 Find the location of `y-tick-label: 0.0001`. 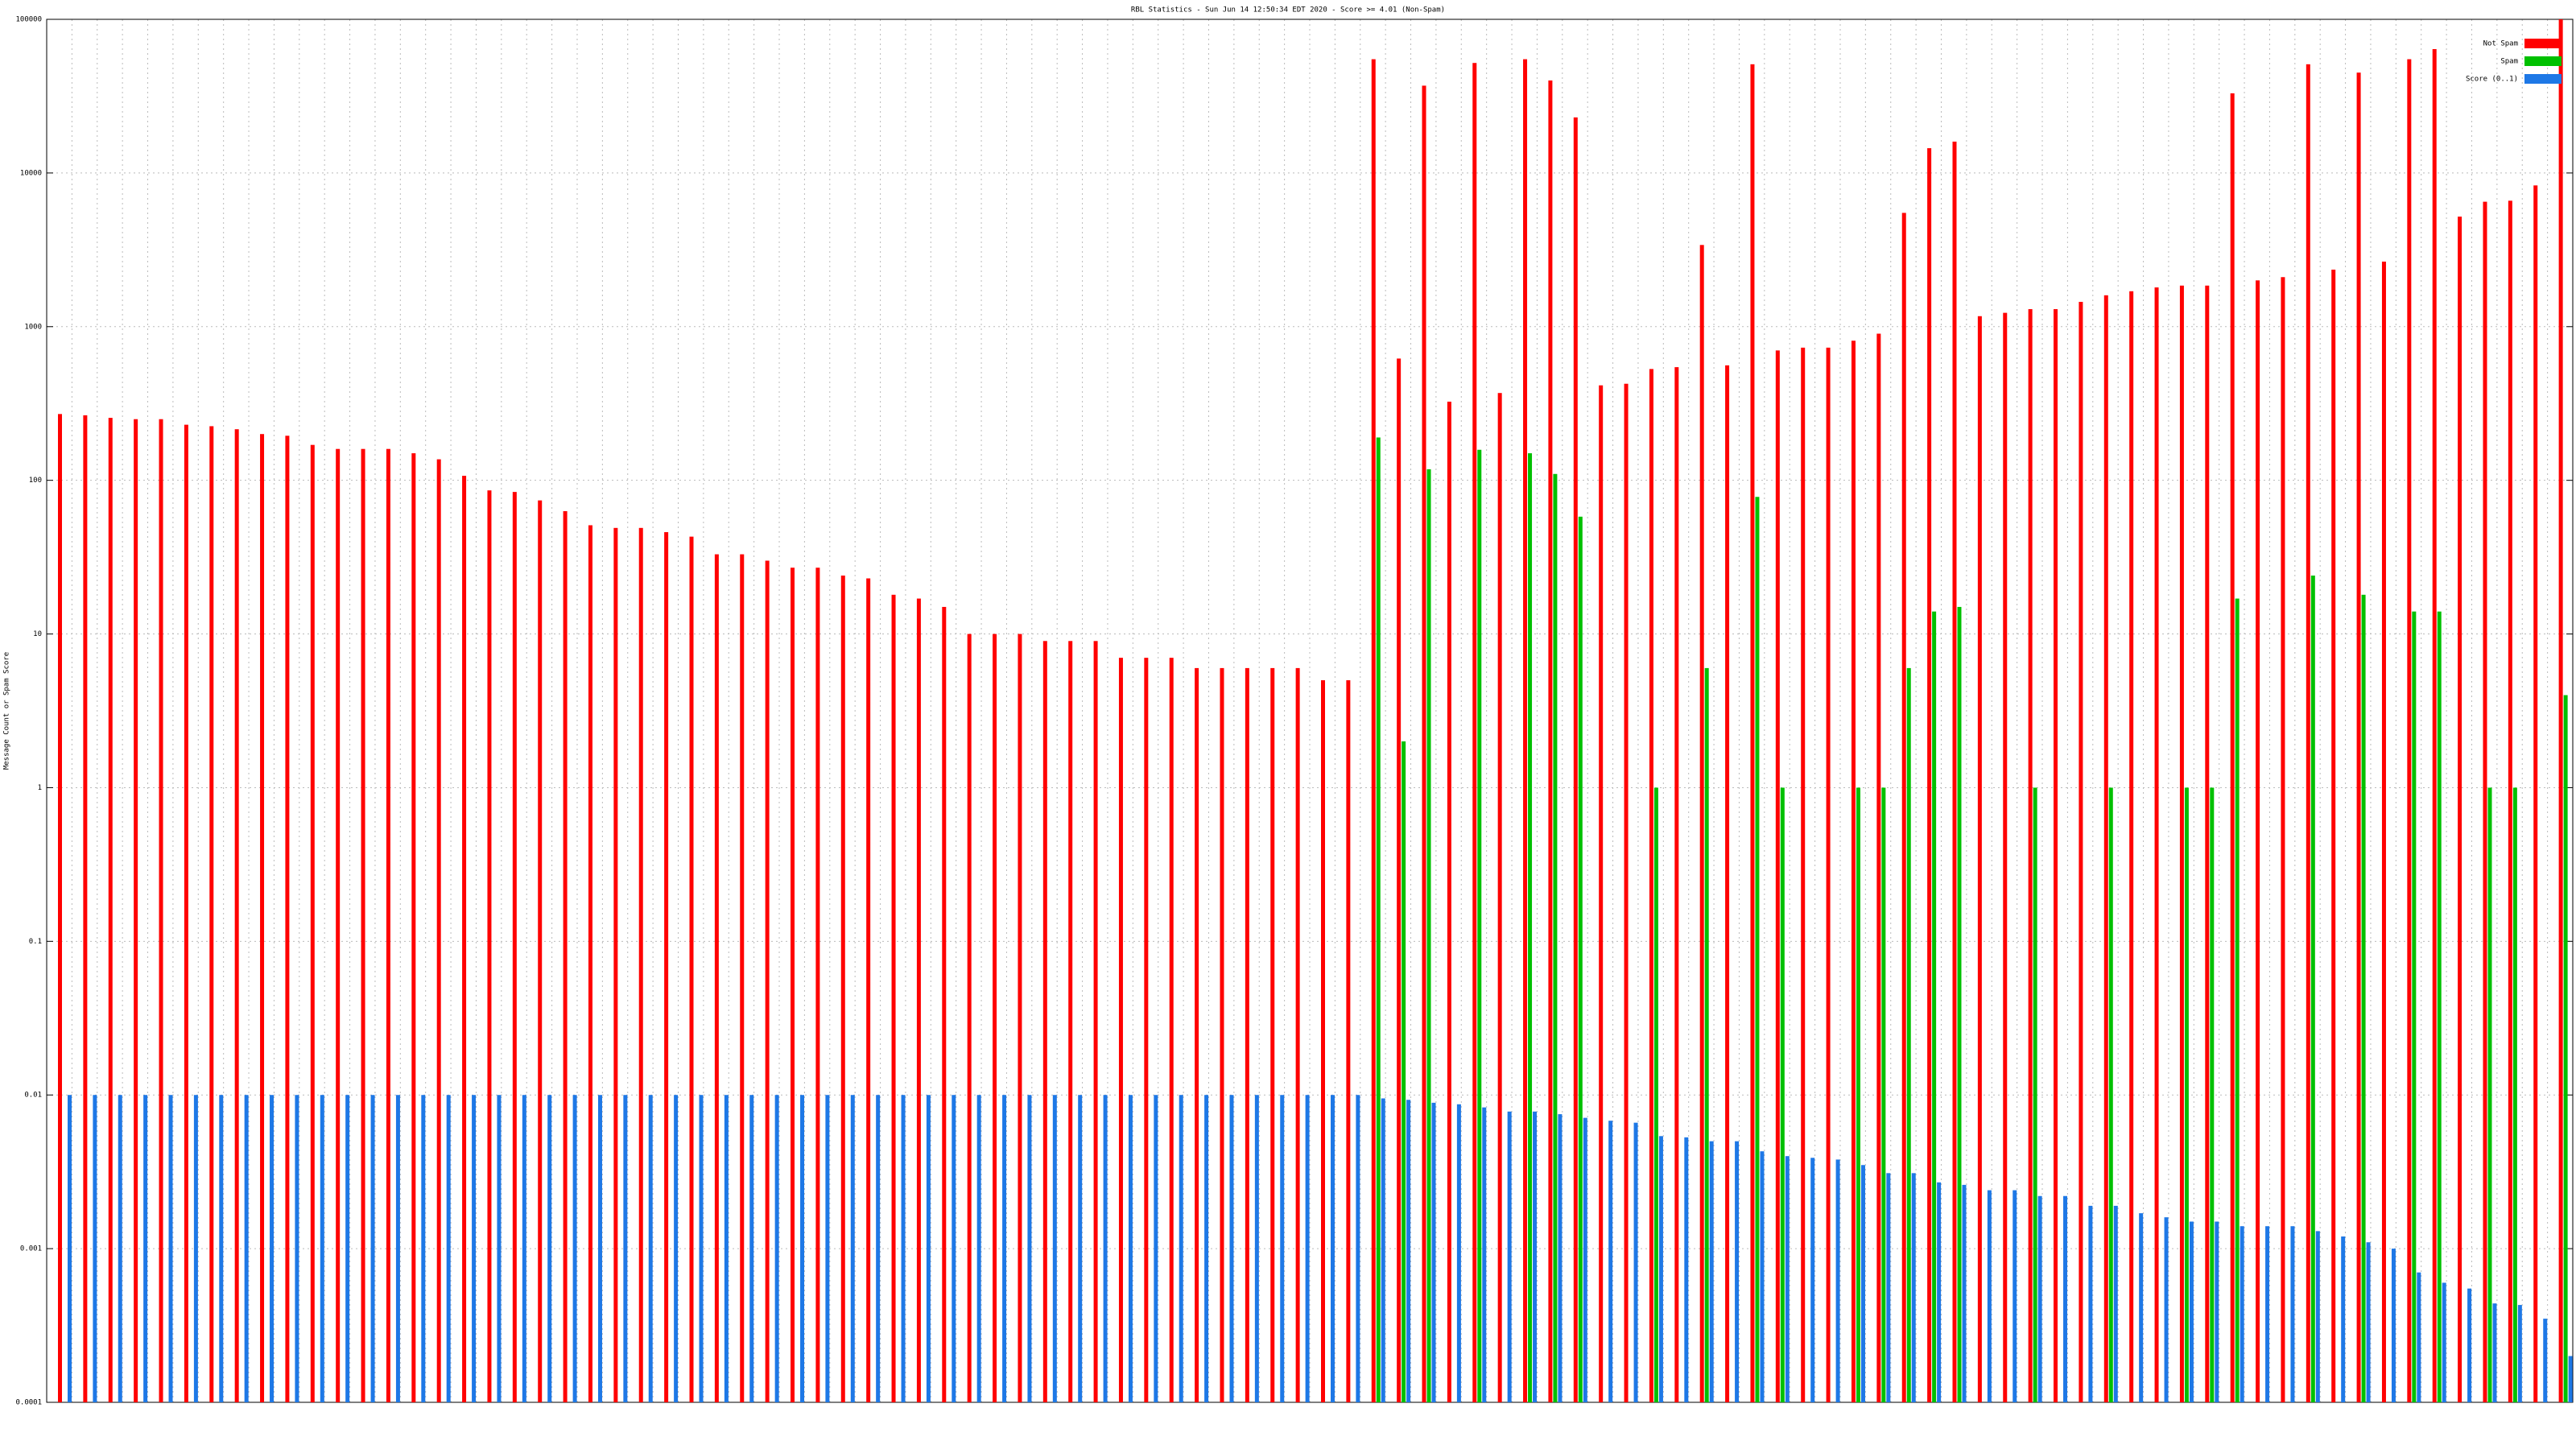

y-tick-label: 0.0001 is located at coordinates (28, 1403).